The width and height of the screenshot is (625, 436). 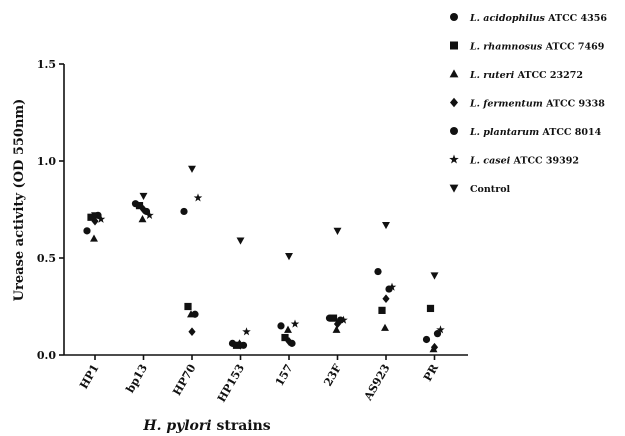 I want to click on legend-label: L. acidophilus ATCC 4356, so click(x=538, y=18).